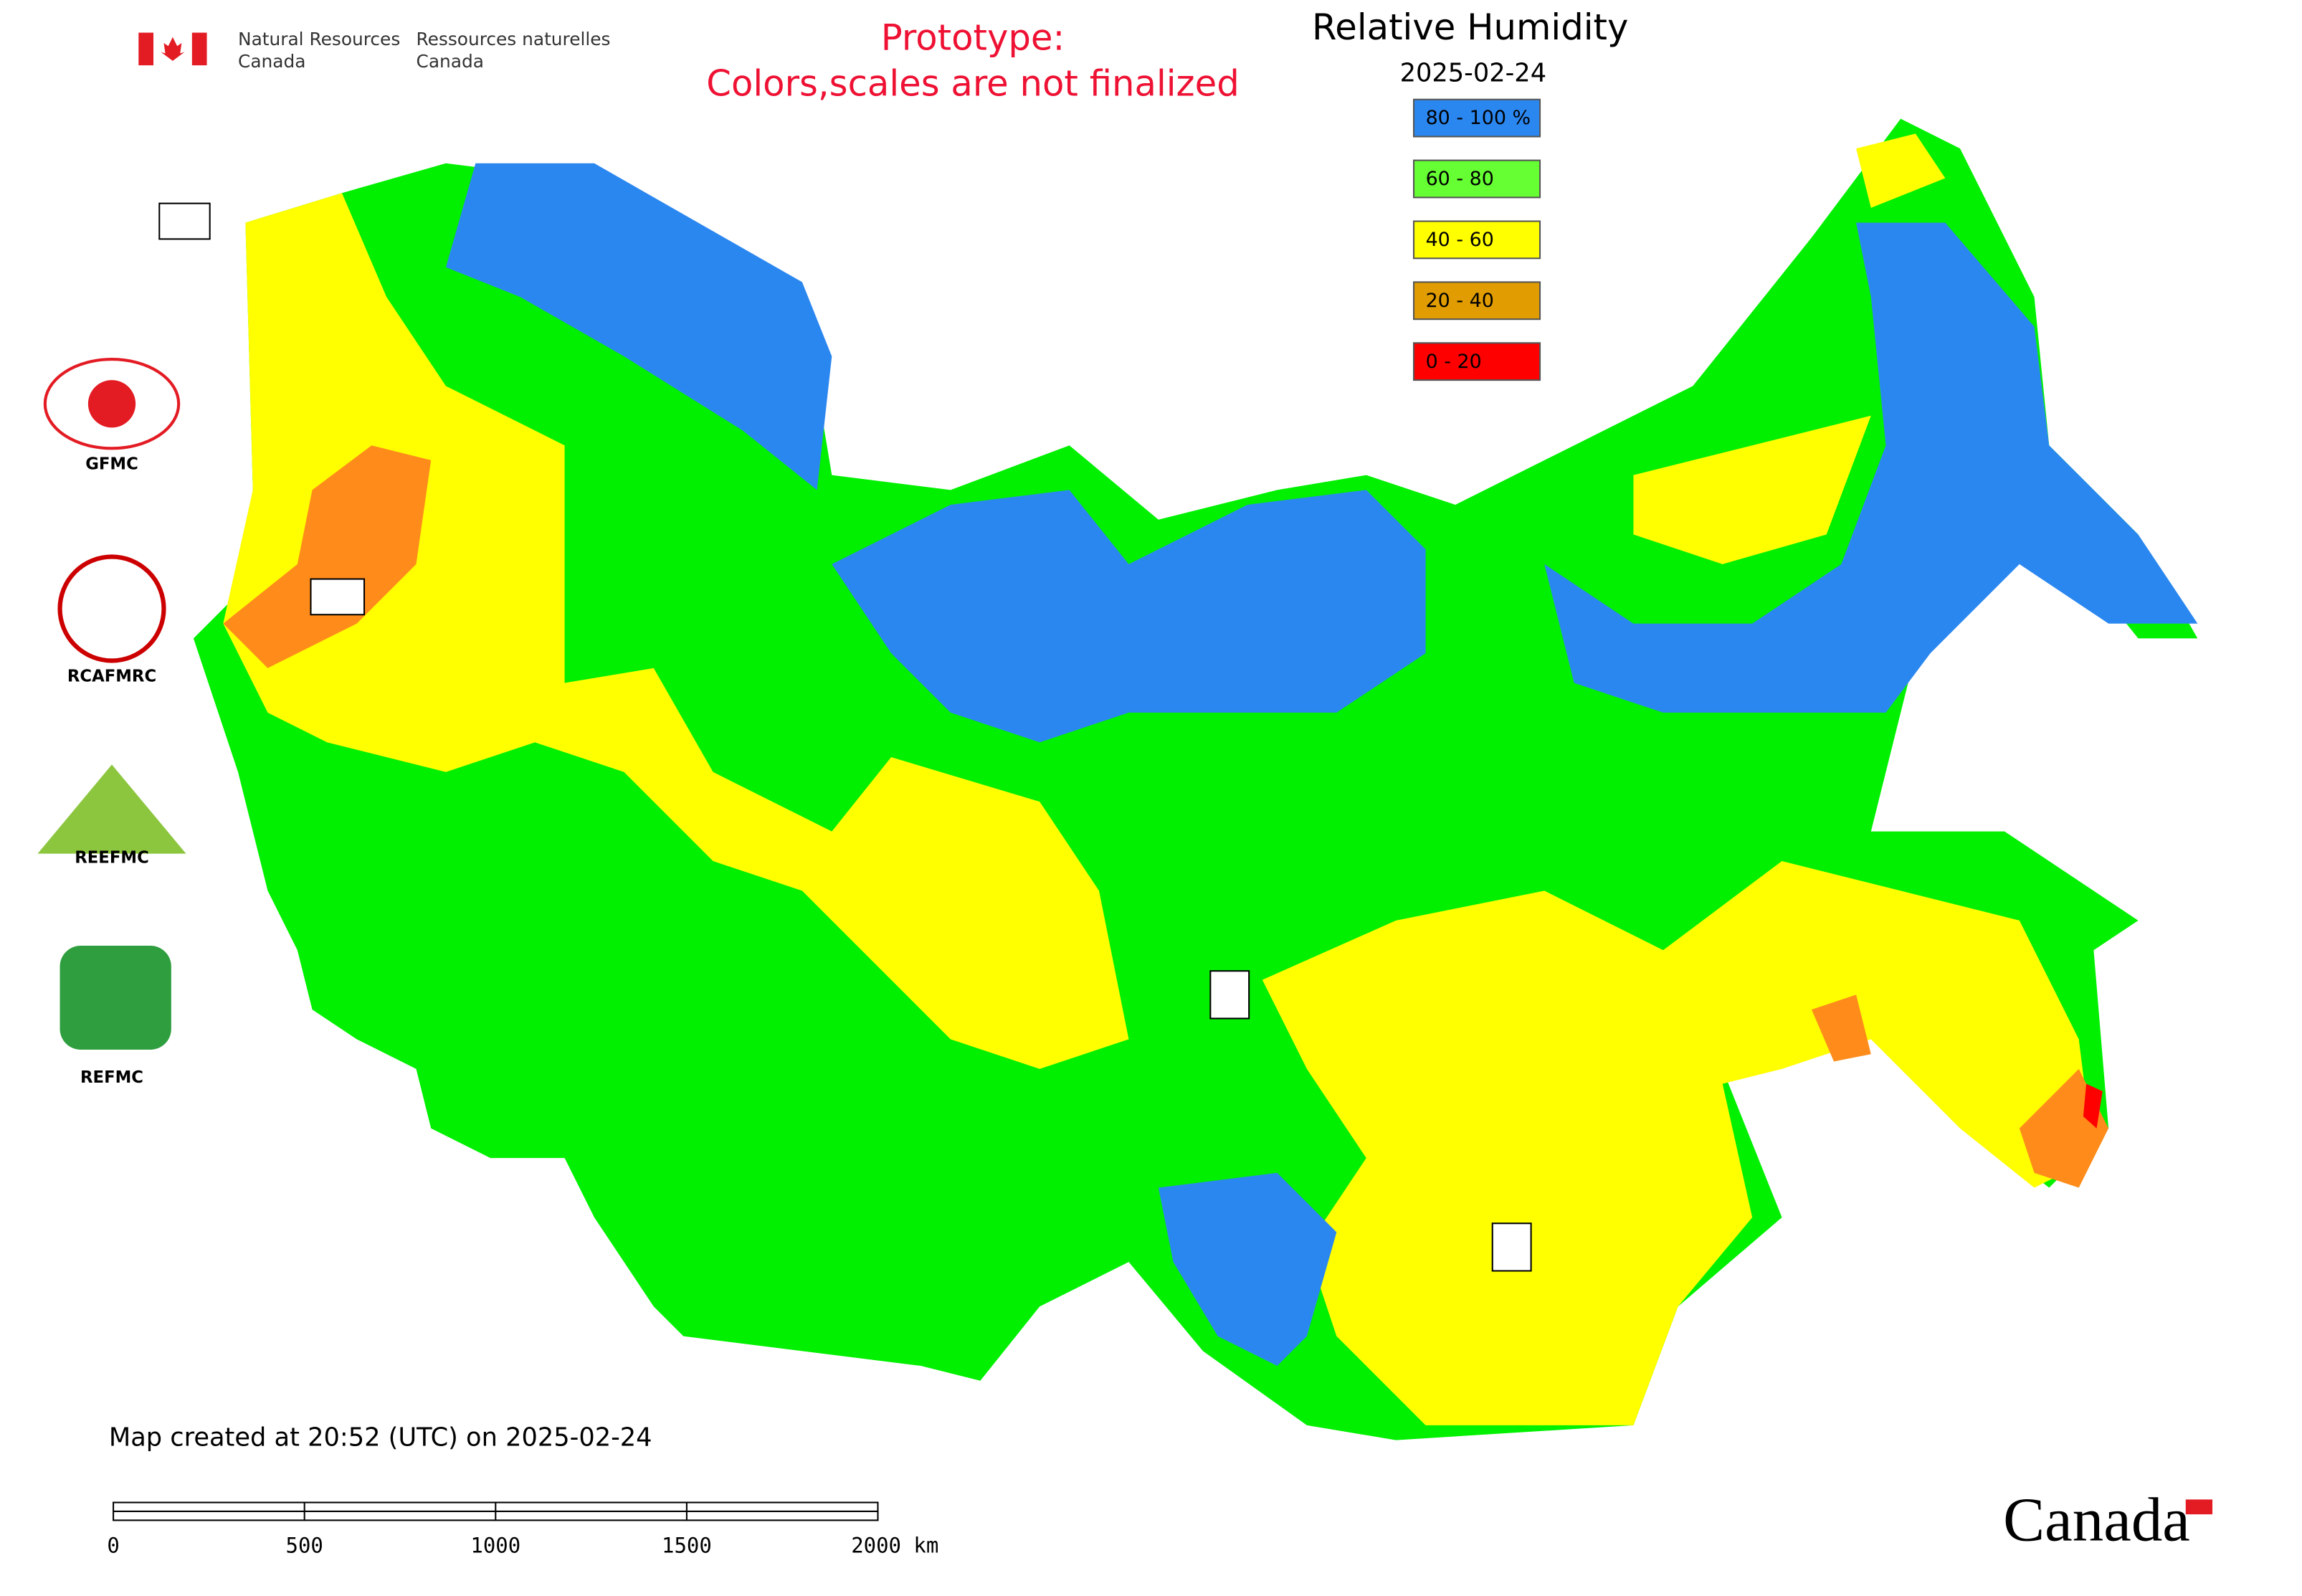 The image size is (2302, 1596). I want to click on logo-label: REEFMC, so click(112, 857).